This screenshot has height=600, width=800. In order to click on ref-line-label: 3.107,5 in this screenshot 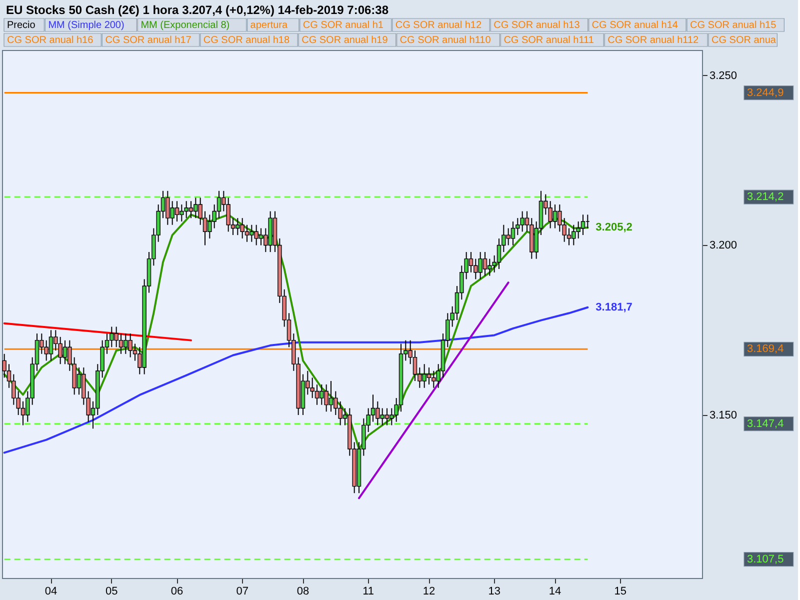, I will do `click(765, 559)`.